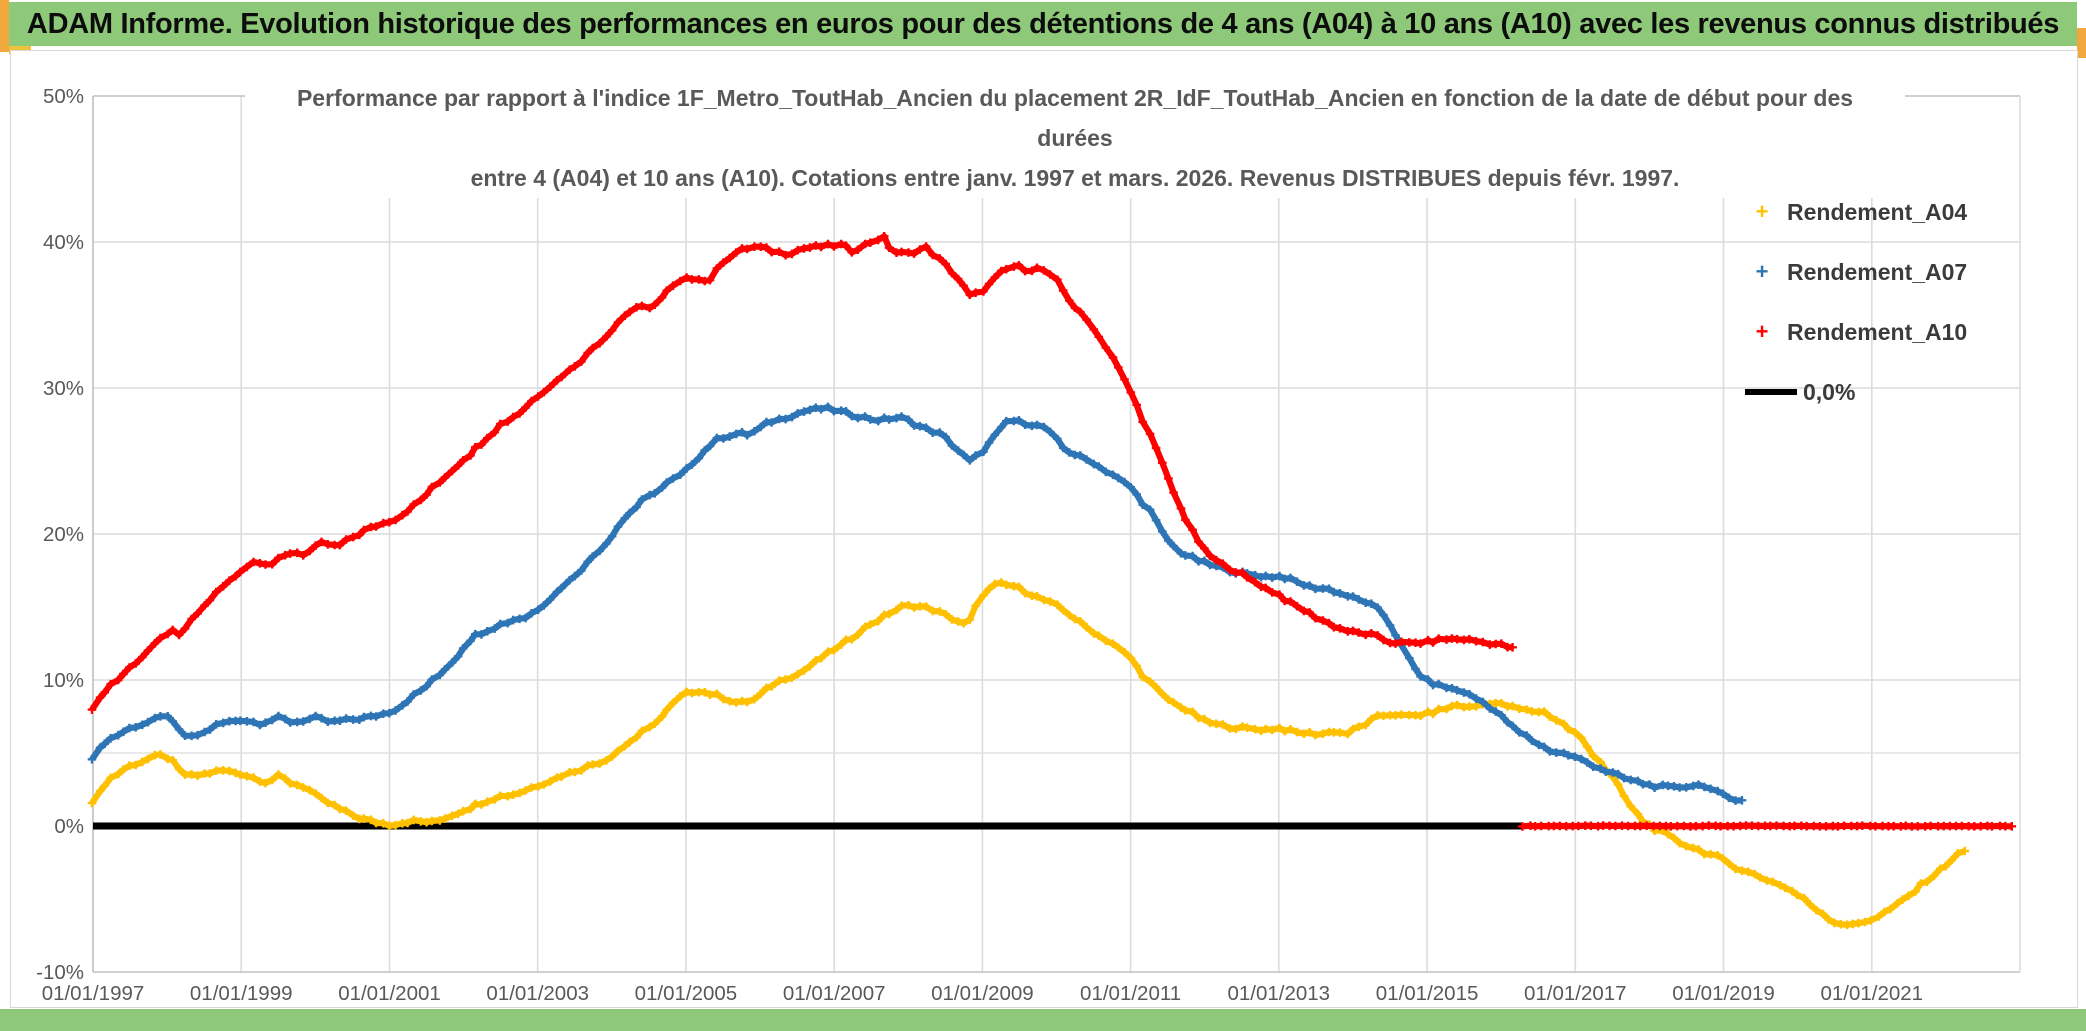 The image size is (2086, 1031). What do you see at coordinates (1877, 331) in the screenshot?
I see `legend-label: Rendement_A10` at bounding box center [1877, 331].